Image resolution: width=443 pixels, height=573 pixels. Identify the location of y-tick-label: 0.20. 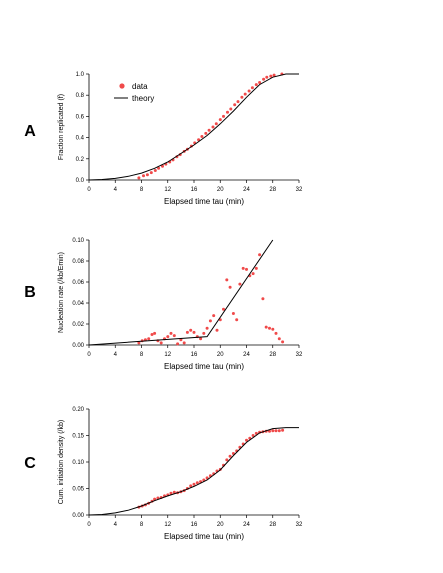
(78, 410).